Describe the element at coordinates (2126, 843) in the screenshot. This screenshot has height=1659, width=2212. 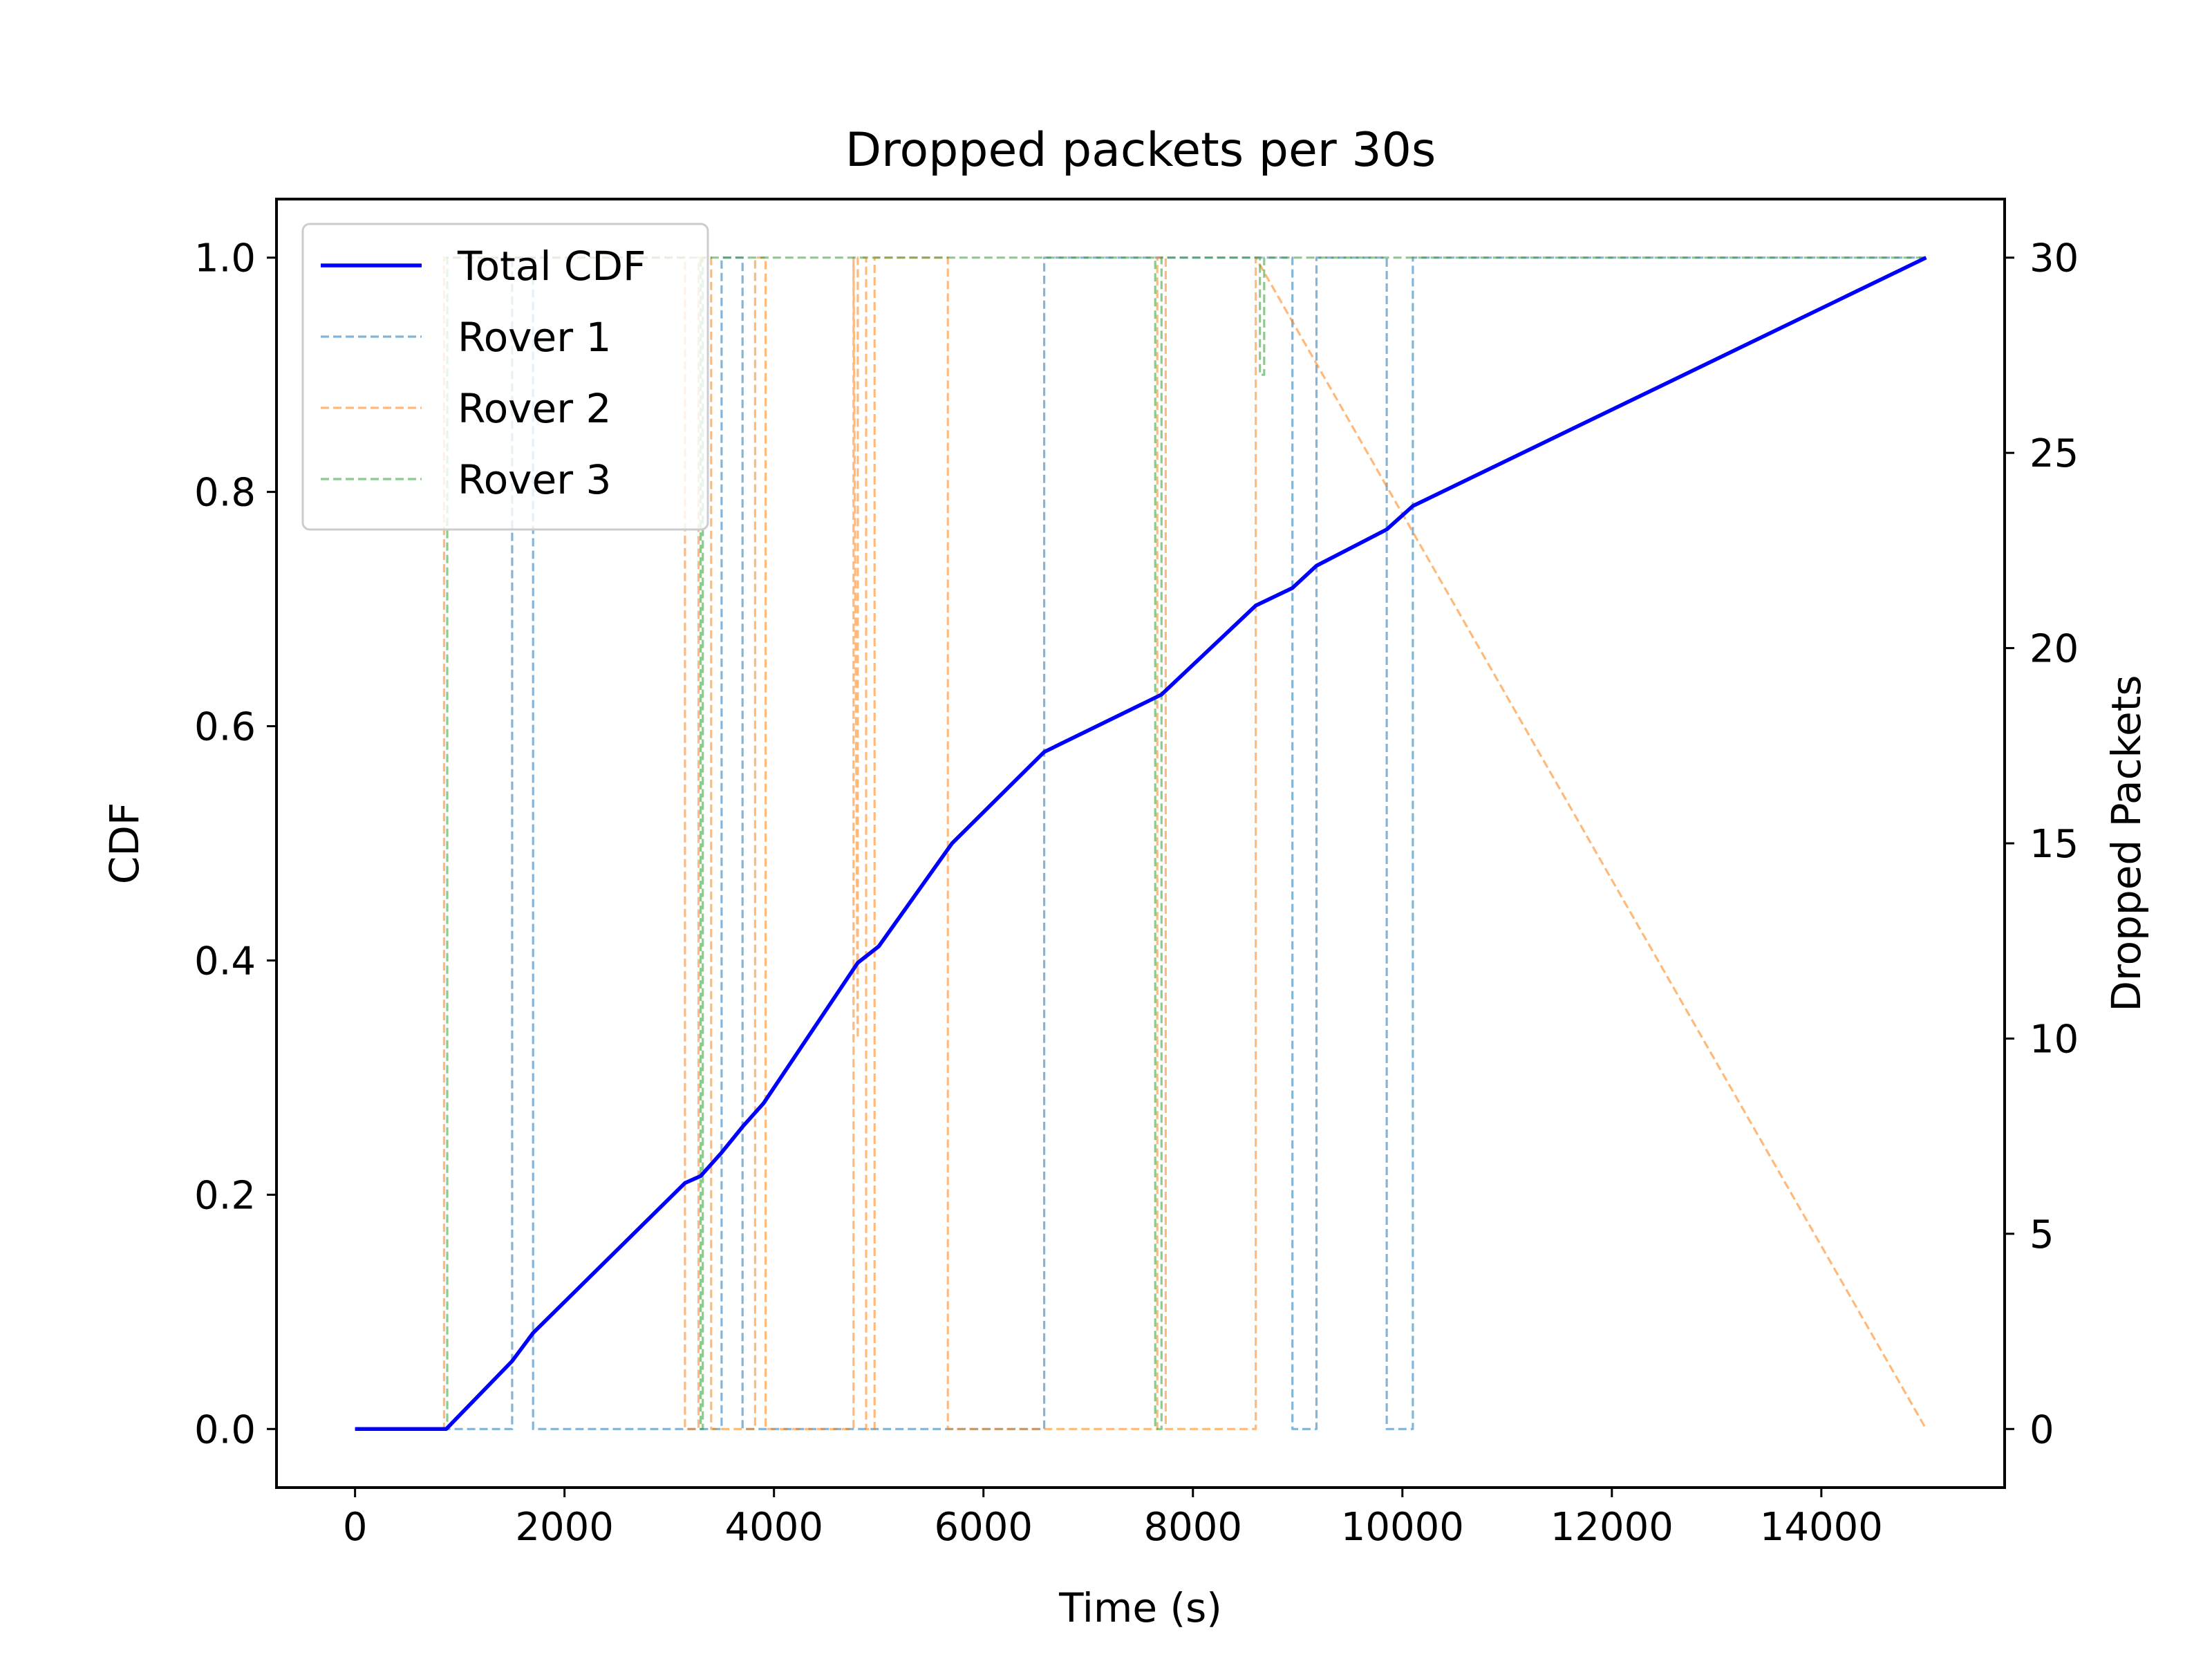
I see `right-y-axis-label: Dropped Packets` at that location.